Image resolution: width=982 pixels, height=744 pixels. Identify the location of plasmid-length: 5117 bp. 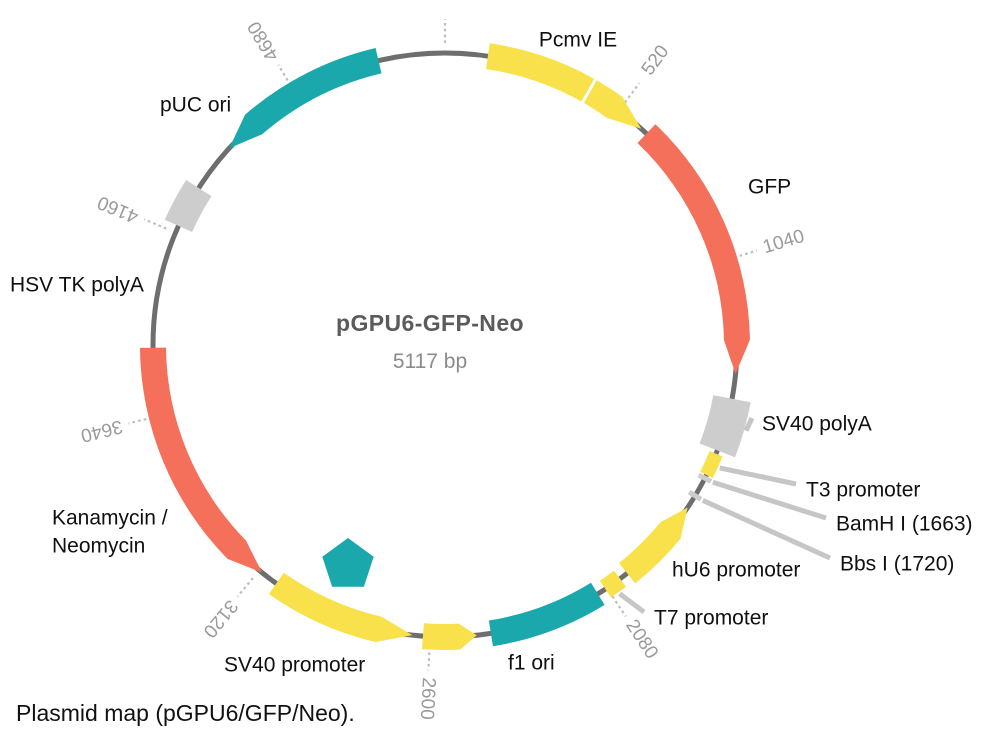
(430, 361).